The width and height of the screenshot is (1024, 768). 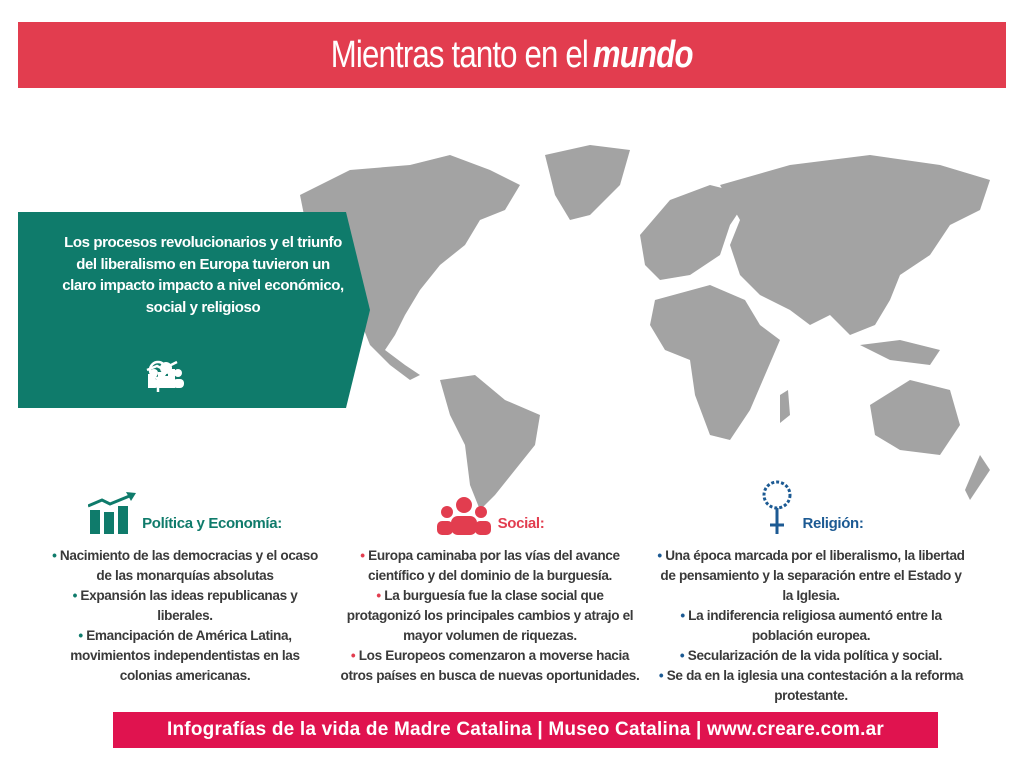 What do you see at coordinates (643, 54) in the screenshot?
I see `title-emphasis: mundo` at bounding box center [643, 54].